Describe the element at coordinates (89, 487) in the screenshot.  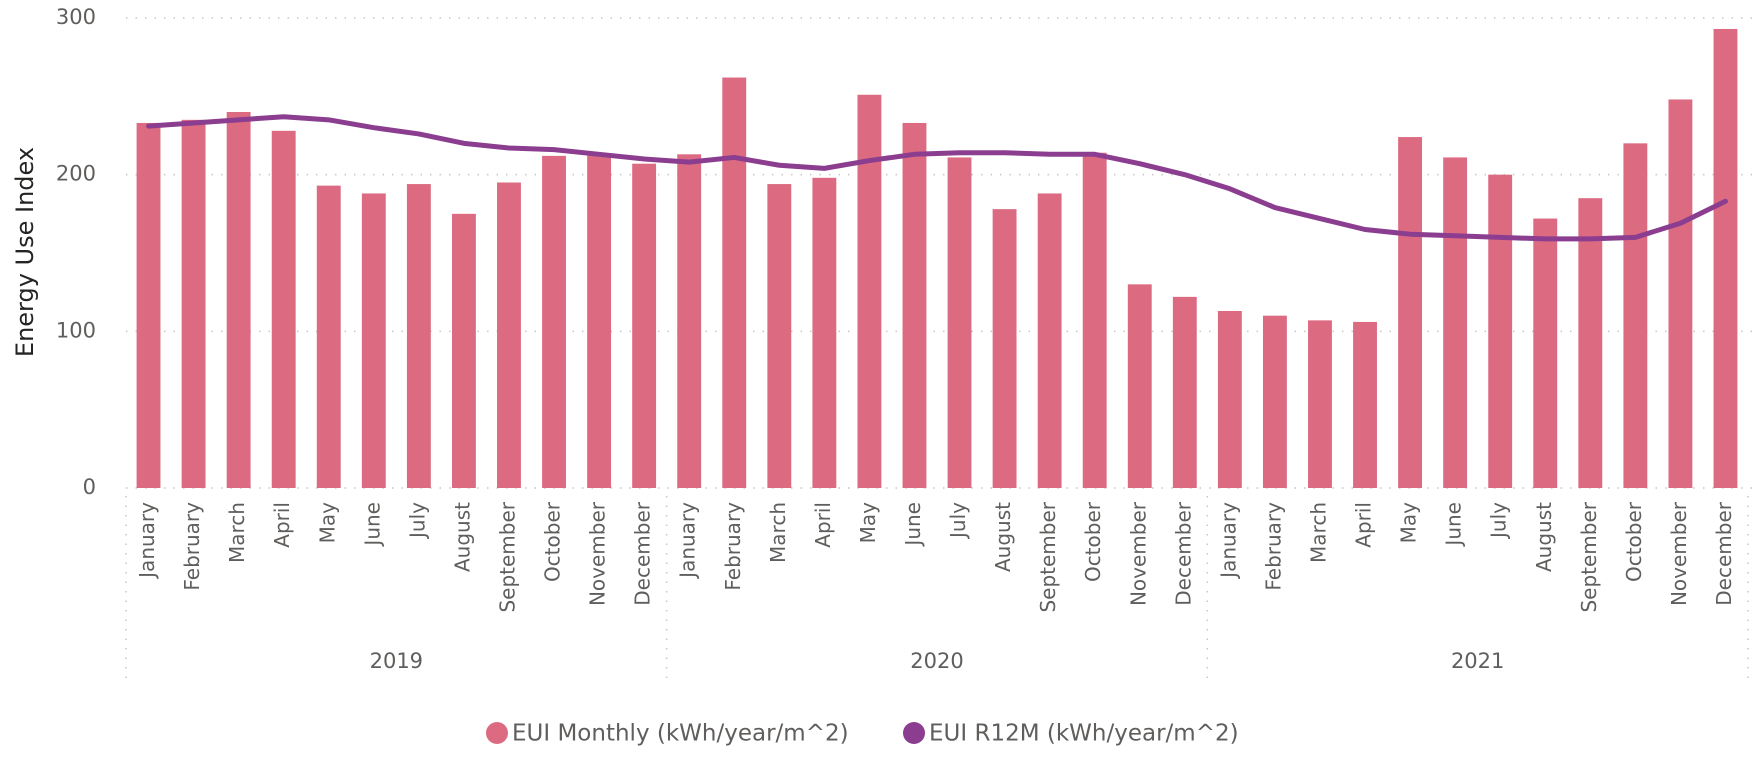
I see `y-tick-label: 0` at that location.